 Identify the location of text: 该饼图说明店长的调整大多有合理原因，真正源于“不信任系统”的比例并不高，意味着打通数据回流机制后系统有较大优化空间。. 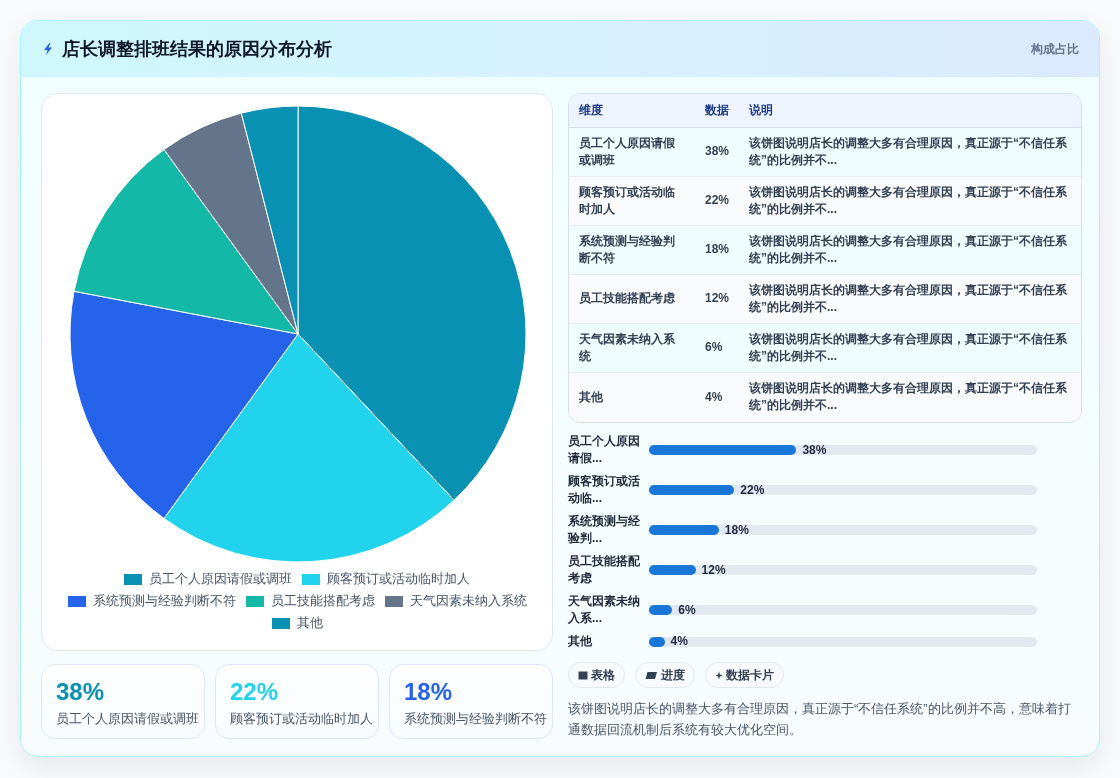
(820, 719).